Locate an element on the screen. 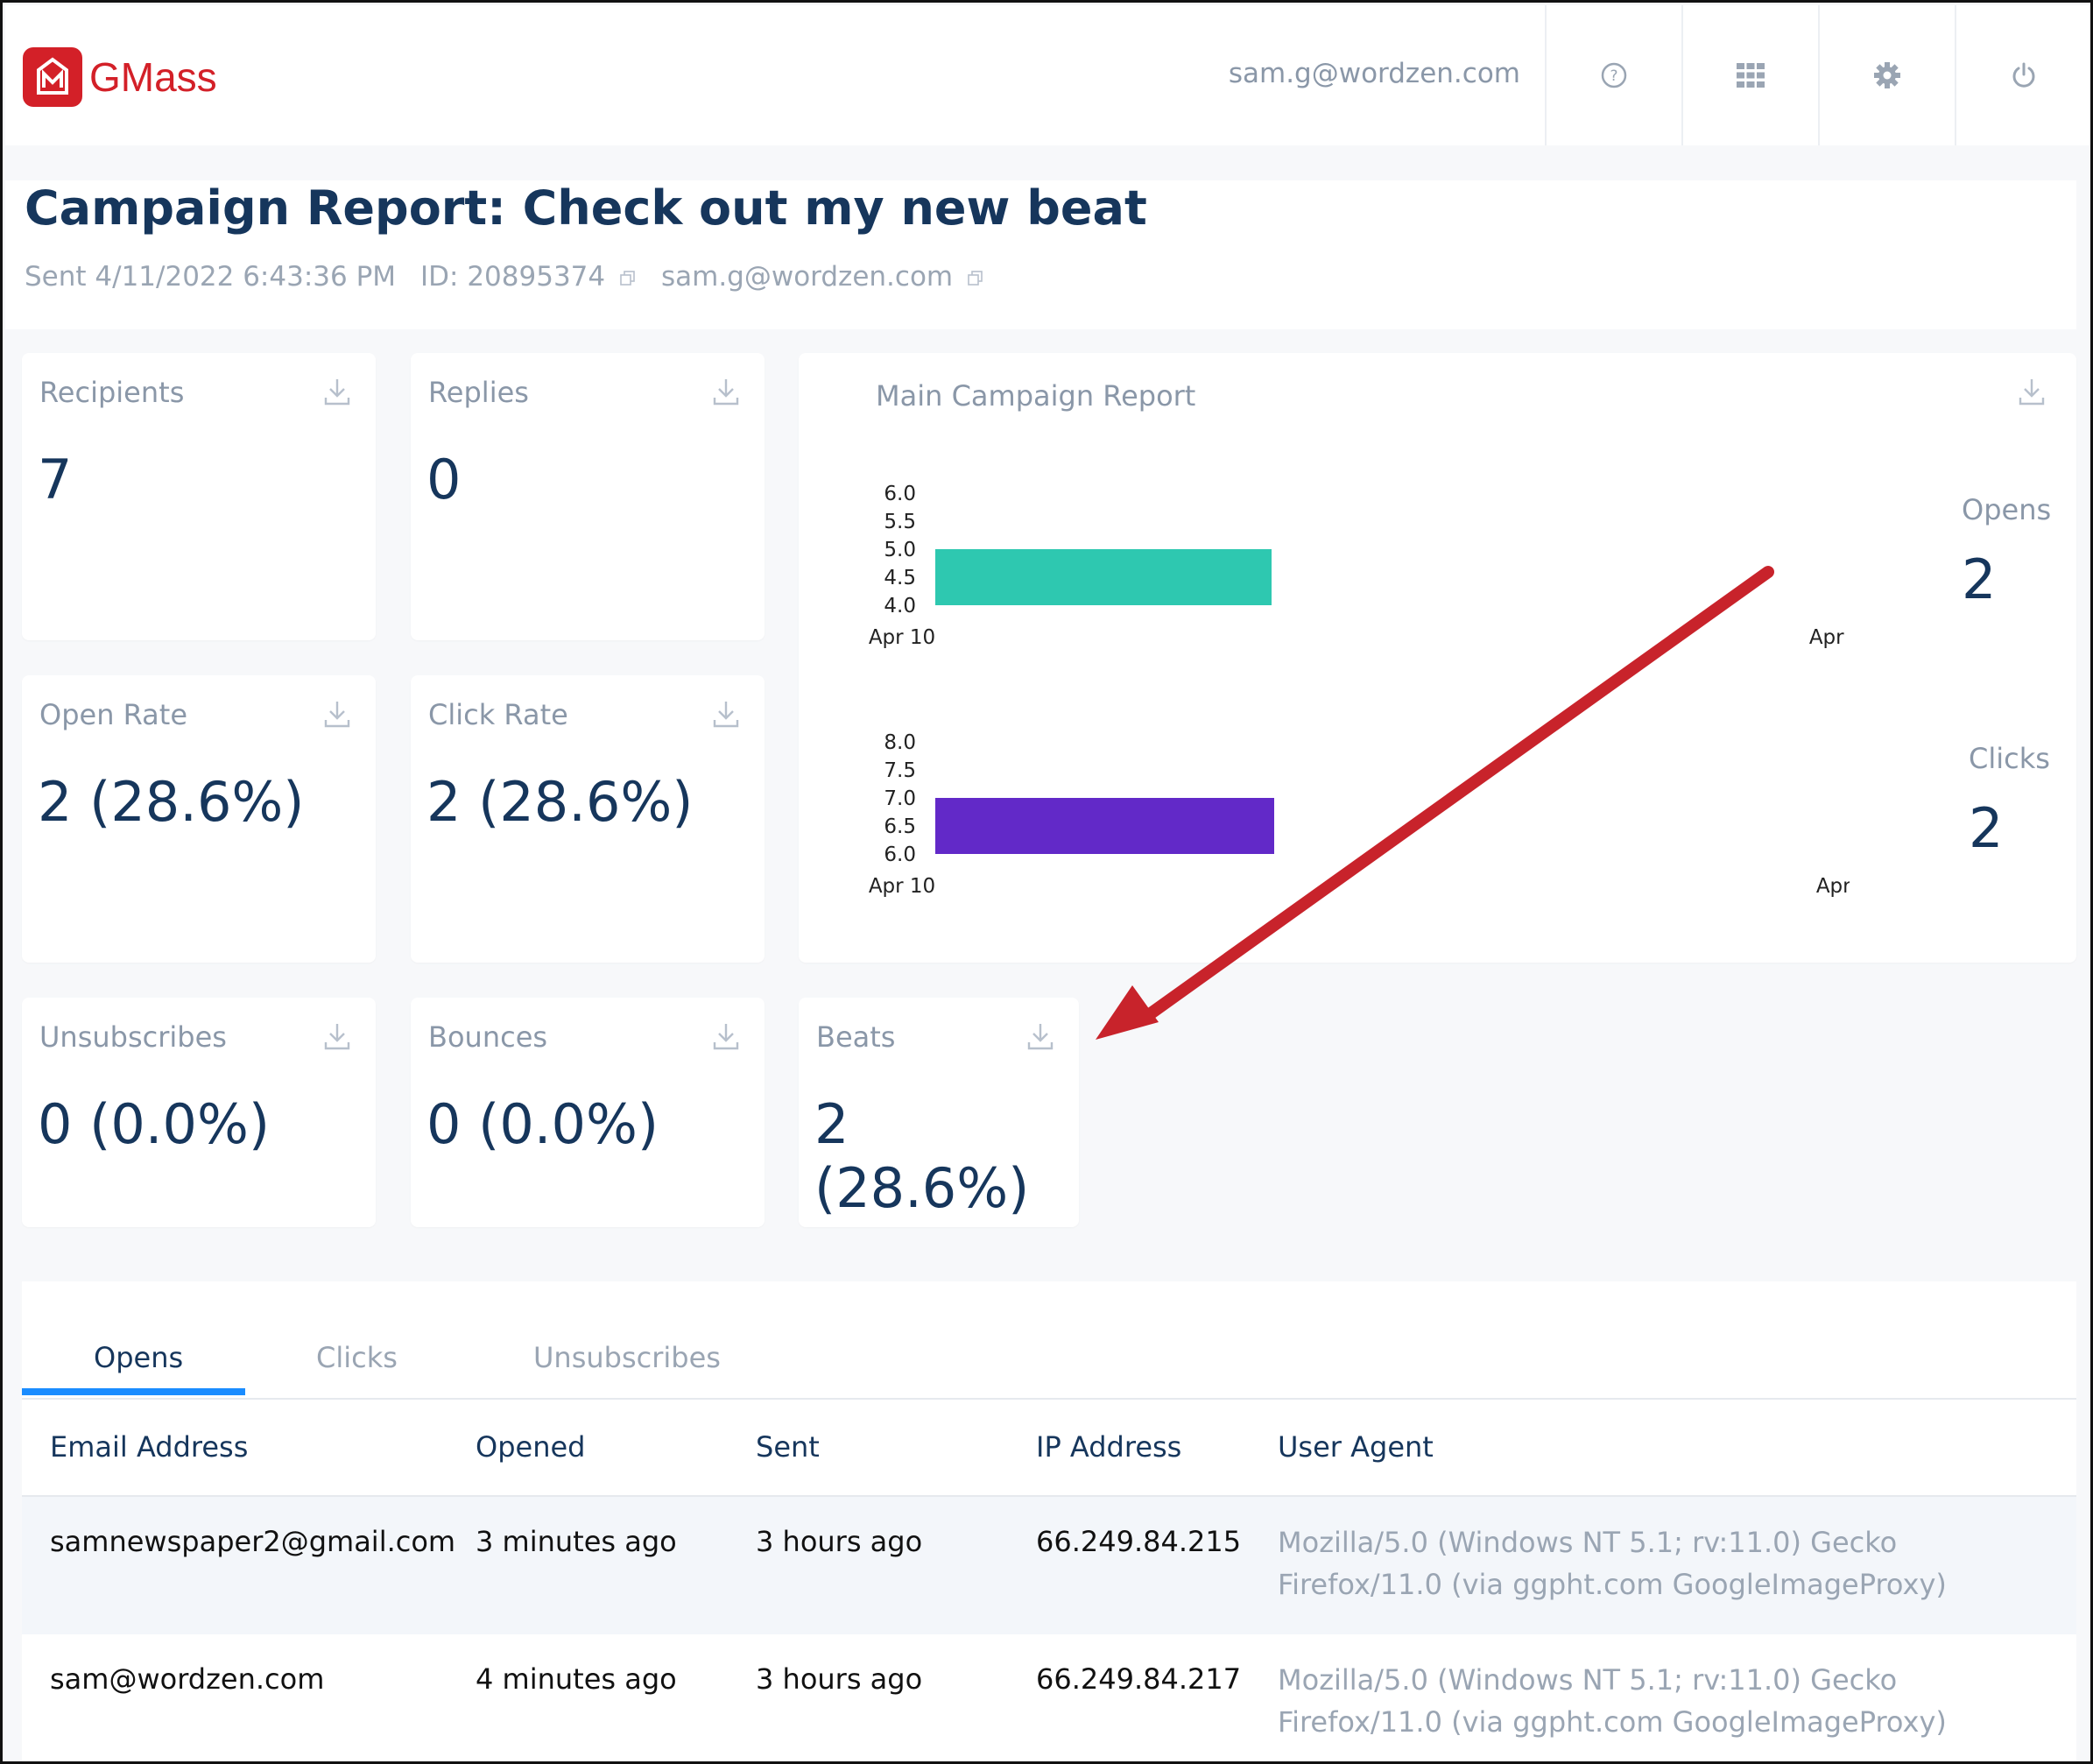  ip-cell: 66.249.84.217 is located at coordinates (1139, 1679).